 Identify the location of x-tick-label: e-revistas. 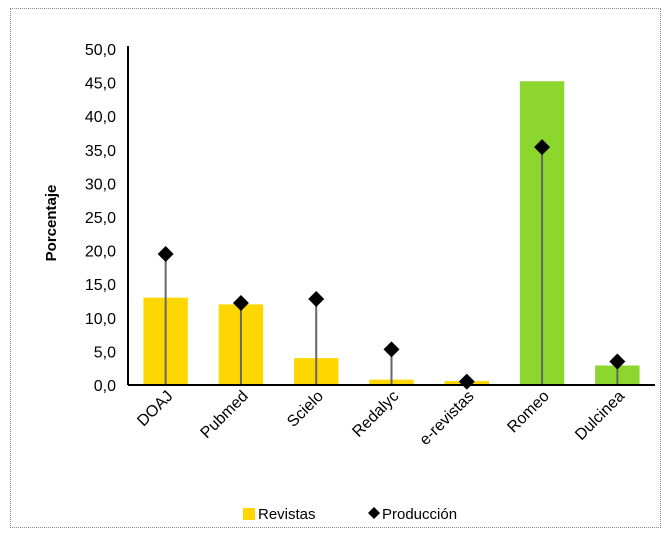
(447, 418).